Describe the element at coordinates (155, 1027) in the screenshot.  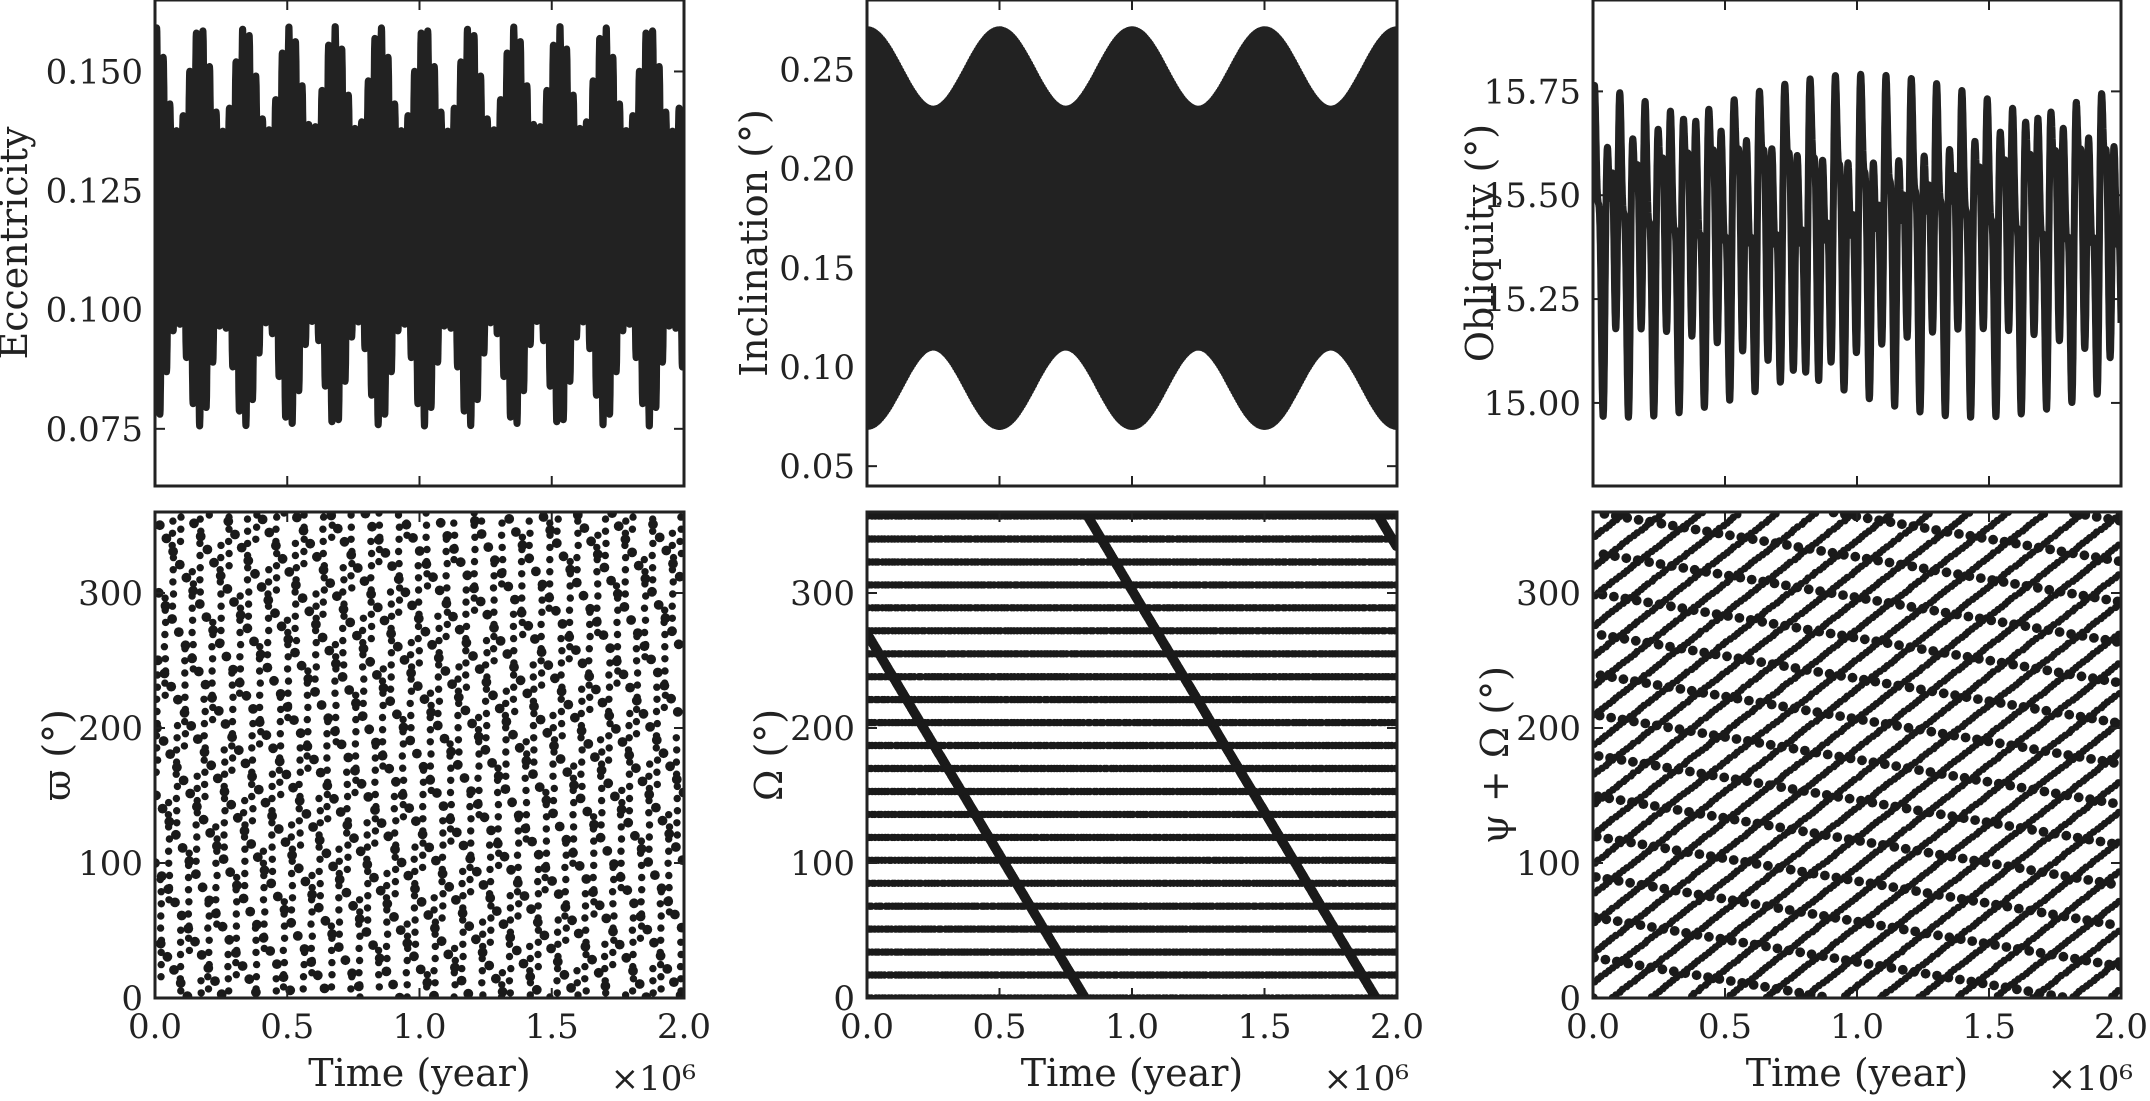
I see `x-tick-label: 0.0` at that location.